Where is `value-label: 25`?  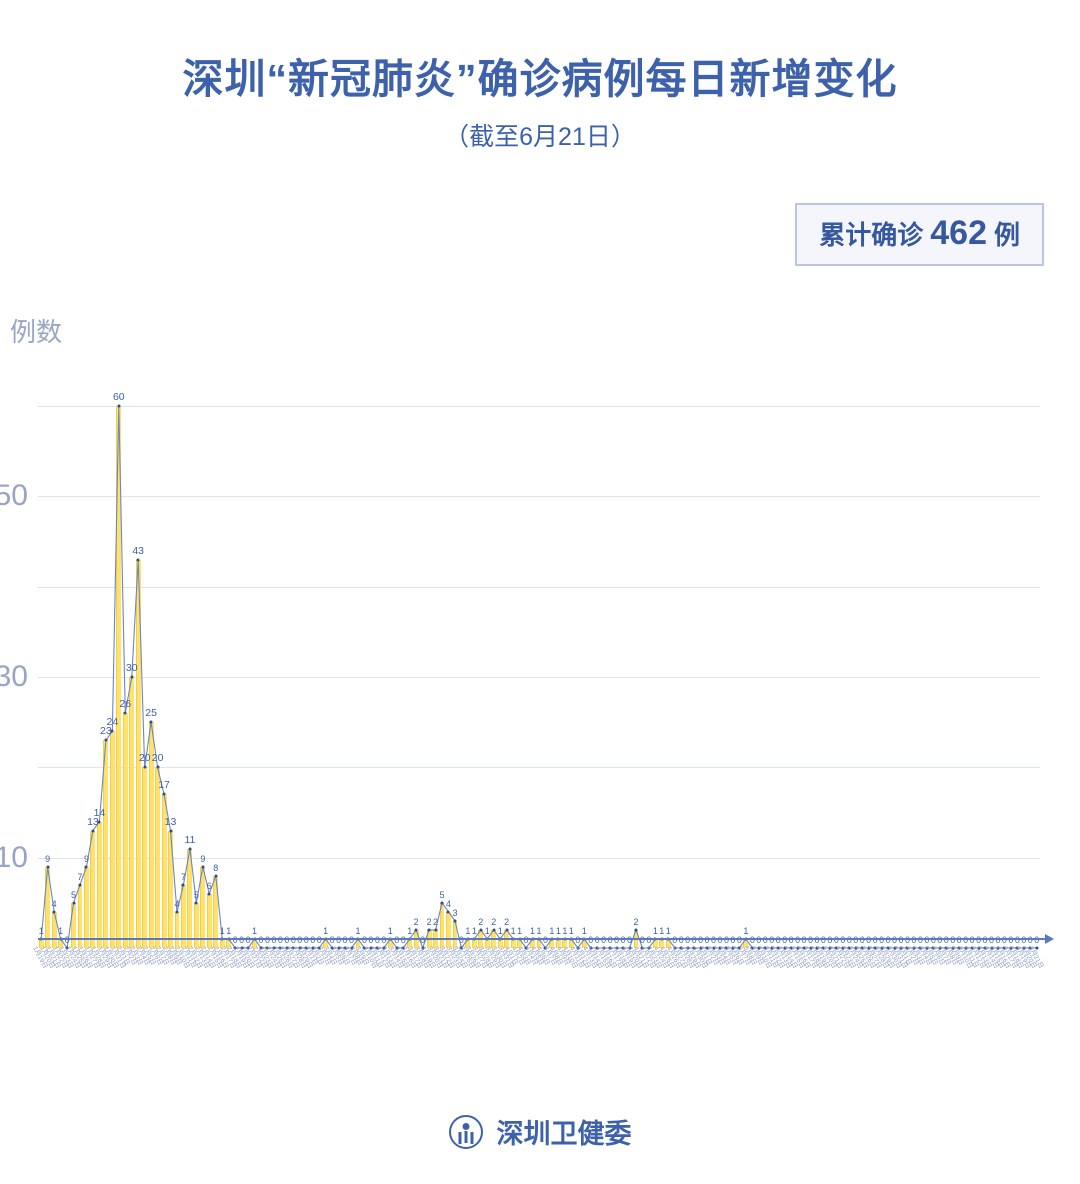 value-label: 25 is located at coordinates (151, 713).